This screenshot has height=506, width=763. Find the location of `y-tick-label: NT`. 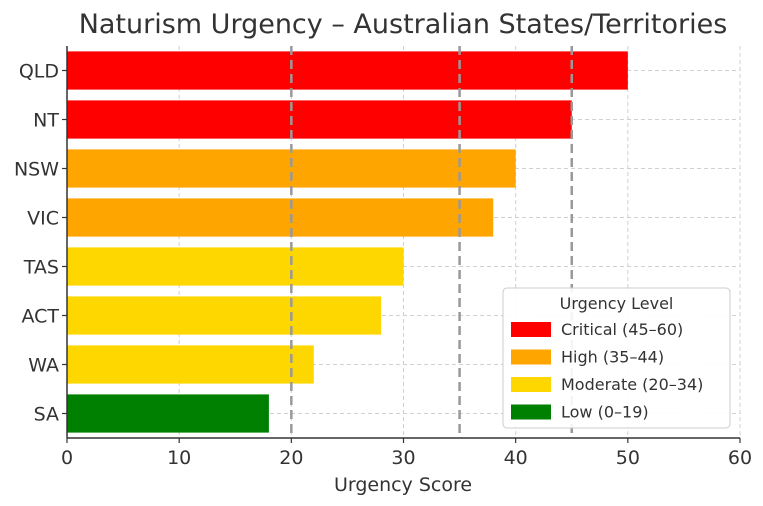

y-tick-label: NT is located at coordinates (46, 121).